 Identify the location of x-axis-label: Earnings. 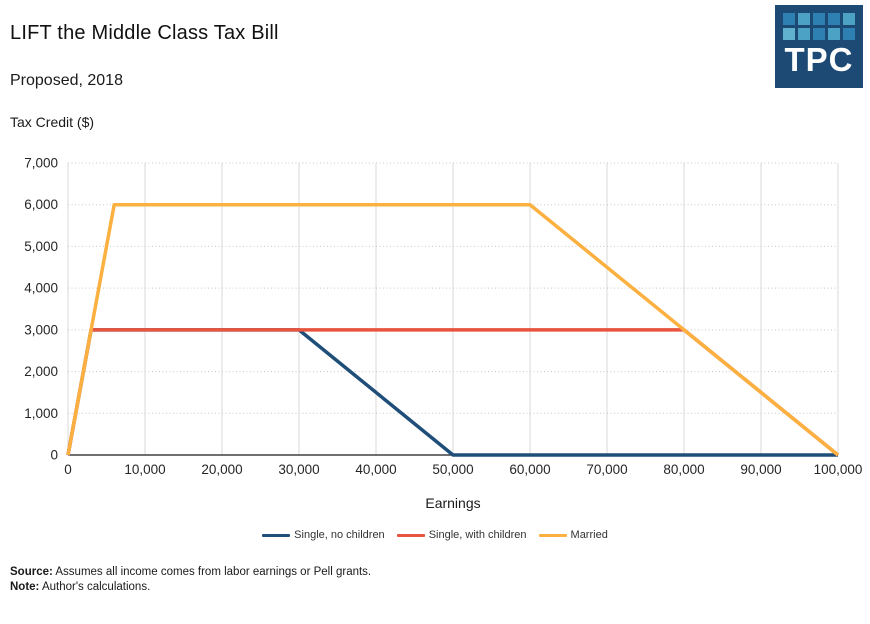
(453, 503).